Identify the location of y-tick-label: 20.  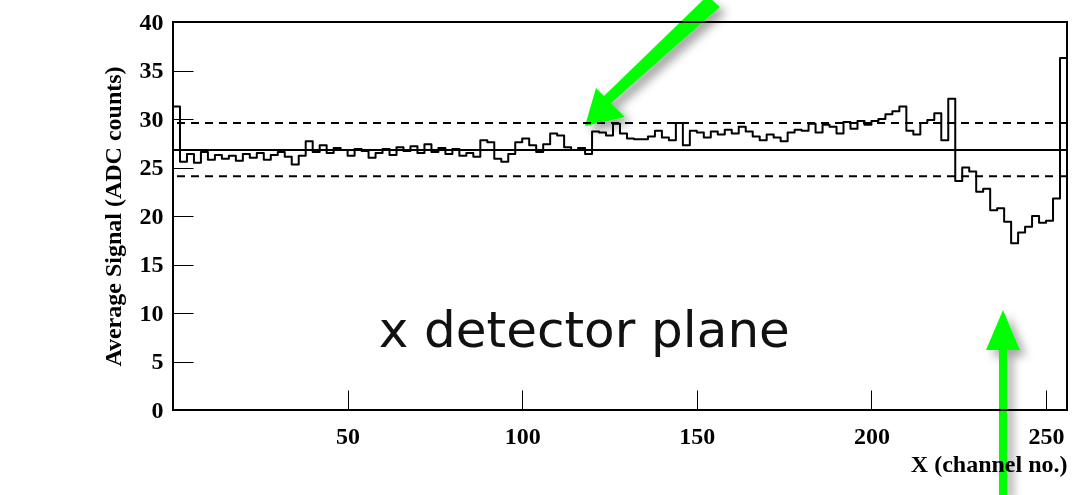
(151, 215).